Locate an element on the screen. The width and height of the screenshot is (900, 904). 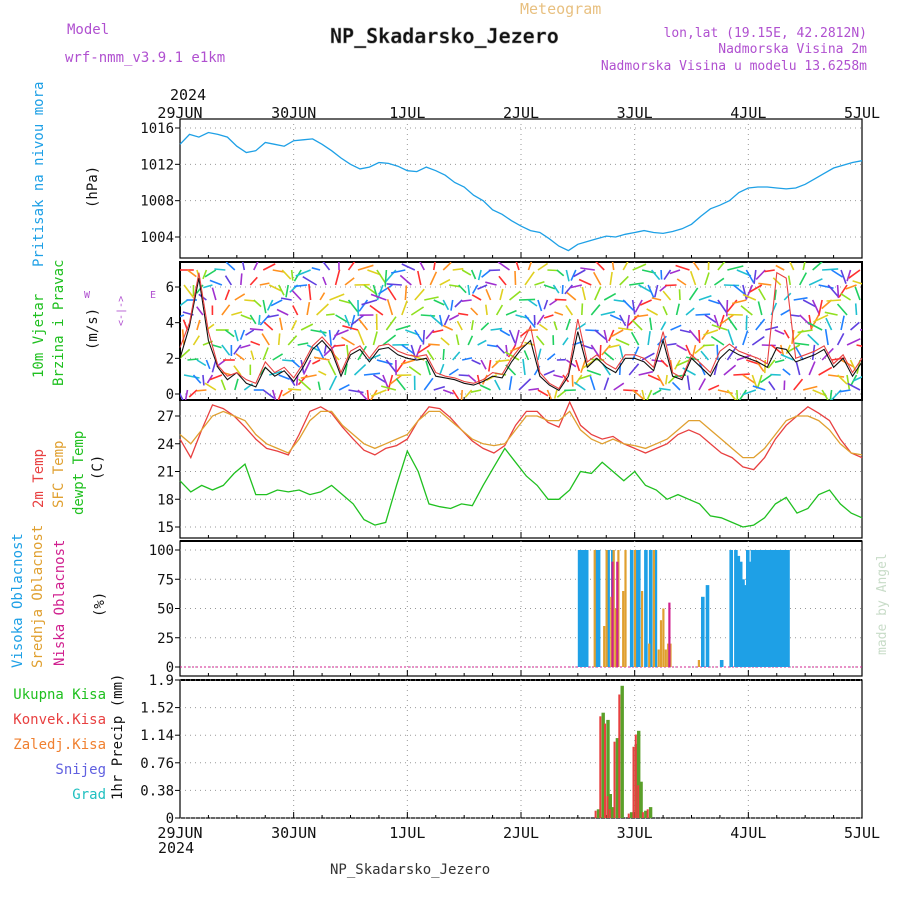
x-tick-label-bottom: 30JUN is located at coordinates (293, 833).